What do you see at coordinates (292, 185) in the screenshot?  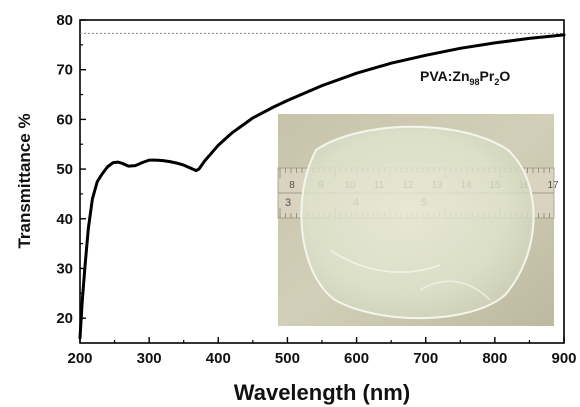 I see `ruler-number: 8` at bounding box center [292, 185].